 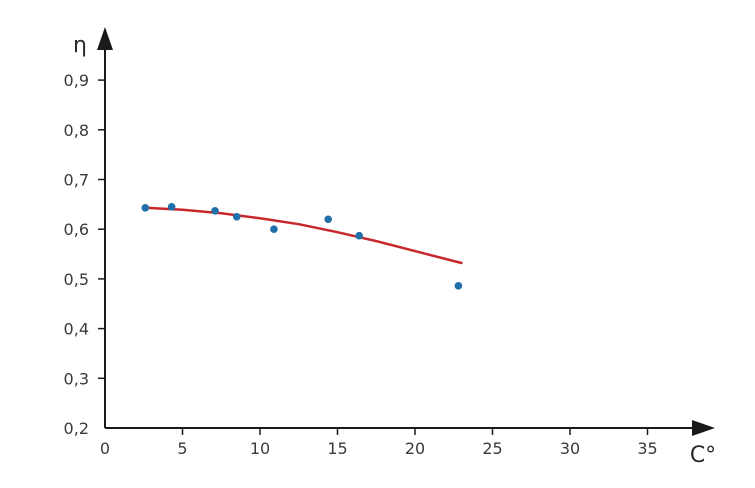 I want to click on x-tick-label: 10, so click(x=260, y=448).